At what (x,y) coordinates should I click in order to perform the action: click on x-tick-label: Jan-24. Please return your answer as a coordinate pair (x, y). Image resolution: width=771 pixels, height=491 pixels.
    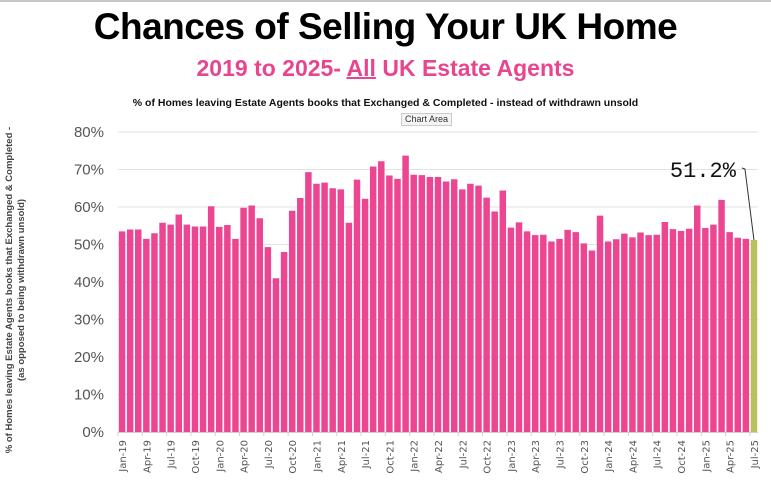
    Looking at the image, I should click on (609, 456).